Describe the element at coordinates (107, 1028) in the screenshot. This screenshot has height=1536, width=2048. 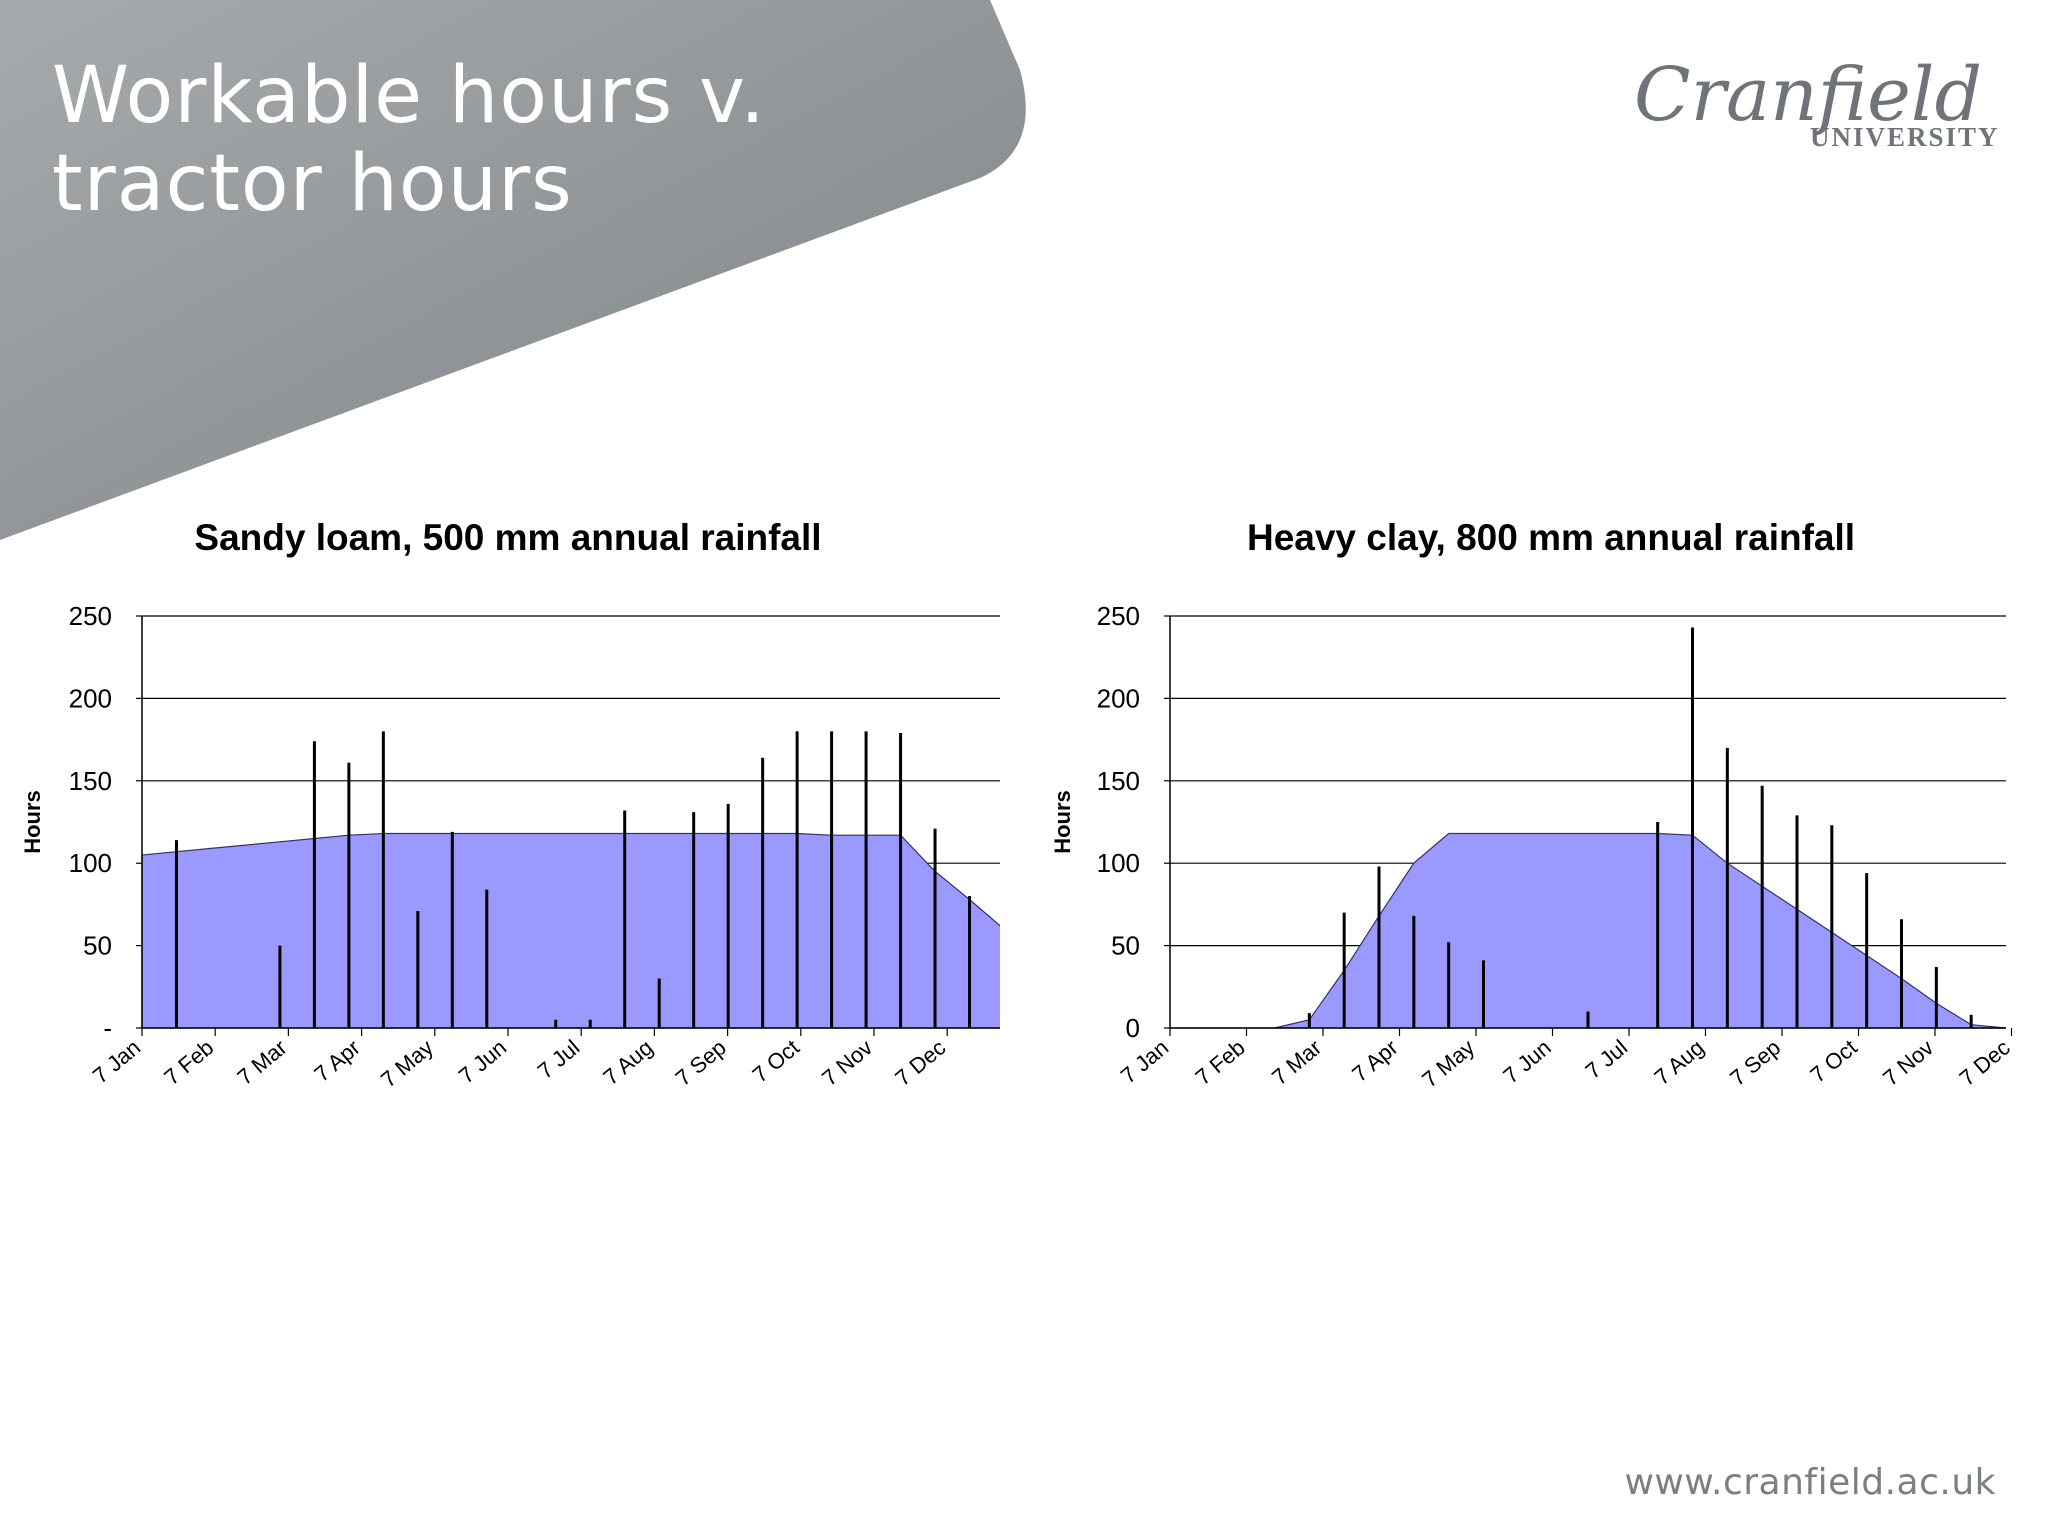
I see `chart1-ytick-label: -` at that location.